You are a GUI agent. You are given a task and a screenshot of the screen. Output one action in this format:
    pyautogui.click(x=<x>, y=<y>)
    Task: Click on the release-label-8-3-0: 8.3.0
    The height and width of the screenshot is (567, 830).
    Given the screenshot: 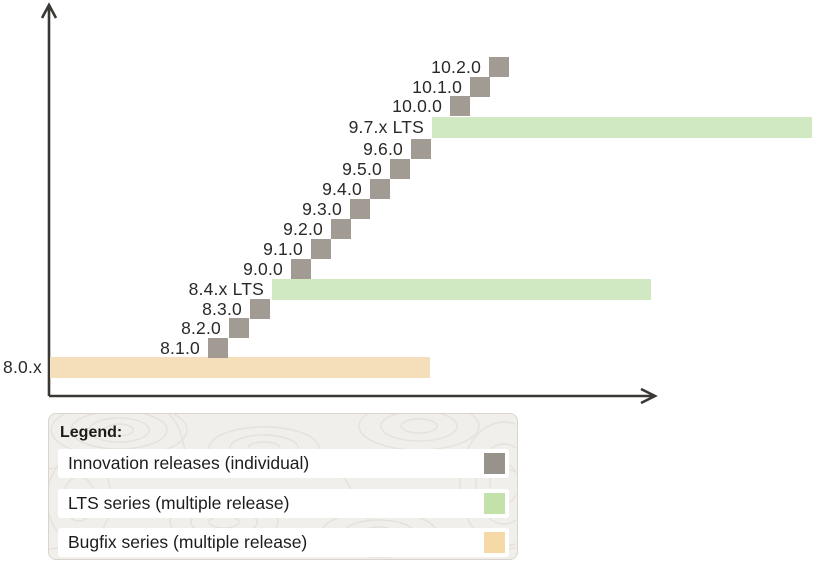 What is the action you would take?
    pyautogui.click(x=222, y=309)
    